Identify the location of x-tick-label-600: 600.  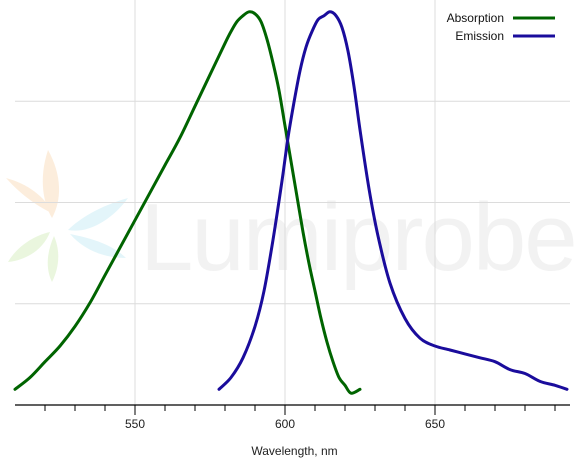
(285, 424).